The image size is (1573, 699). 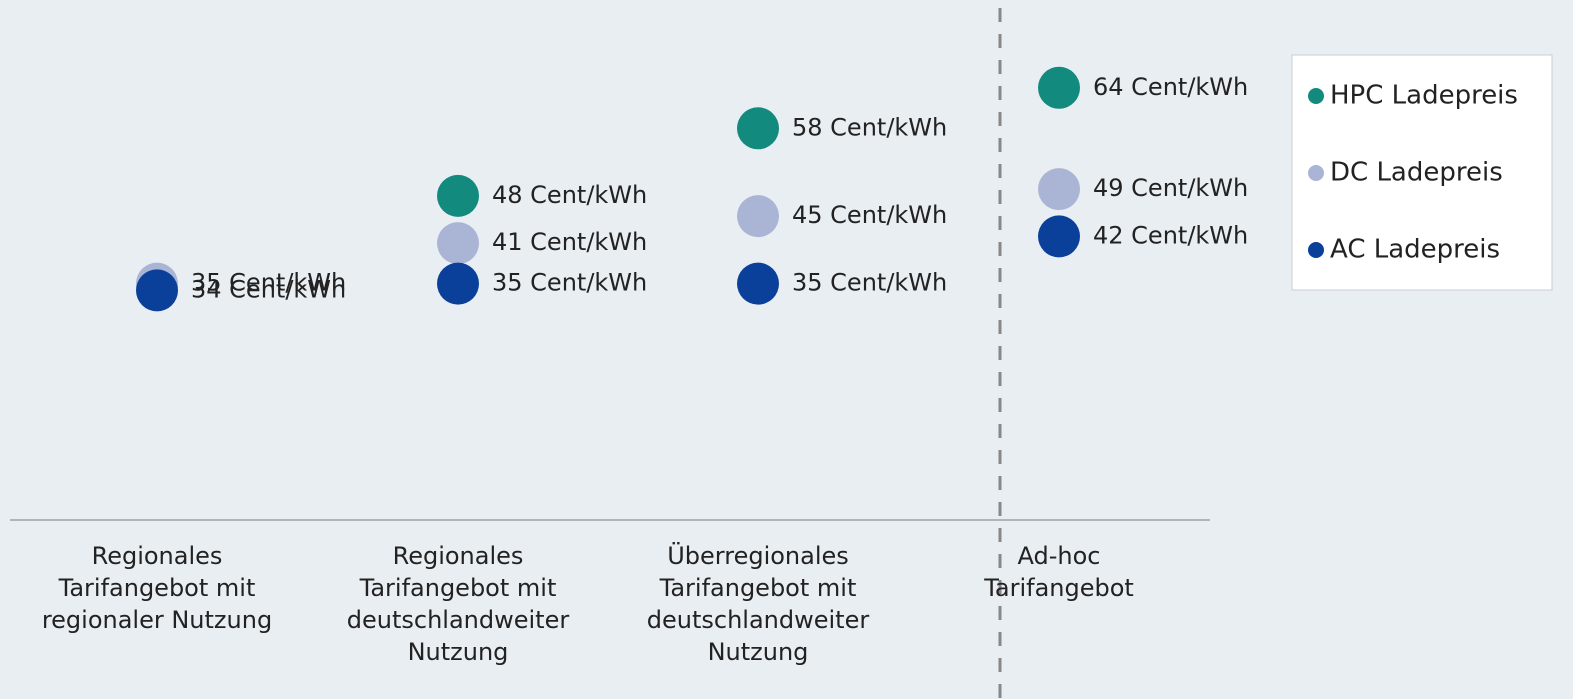 I want to click on category-label: Ad-hoc Tarifangebot, so click(x=1059, y=572).